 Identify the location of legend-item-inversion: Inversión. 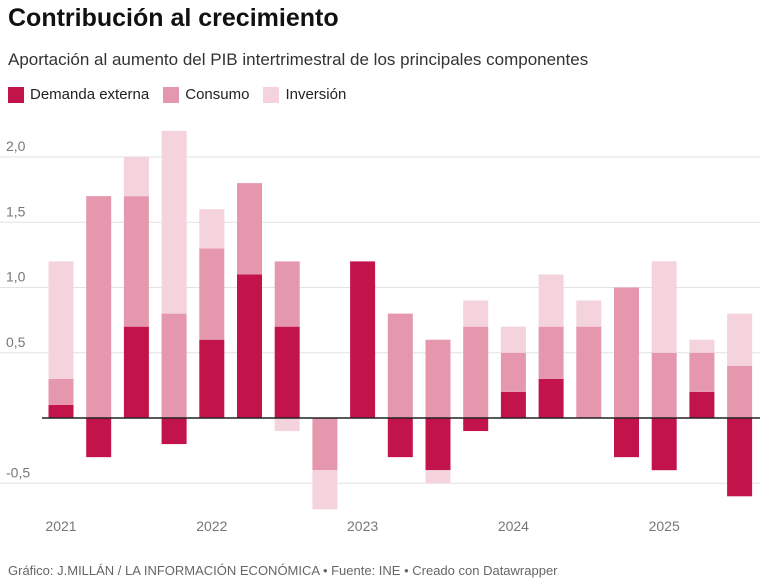
(304, 94).